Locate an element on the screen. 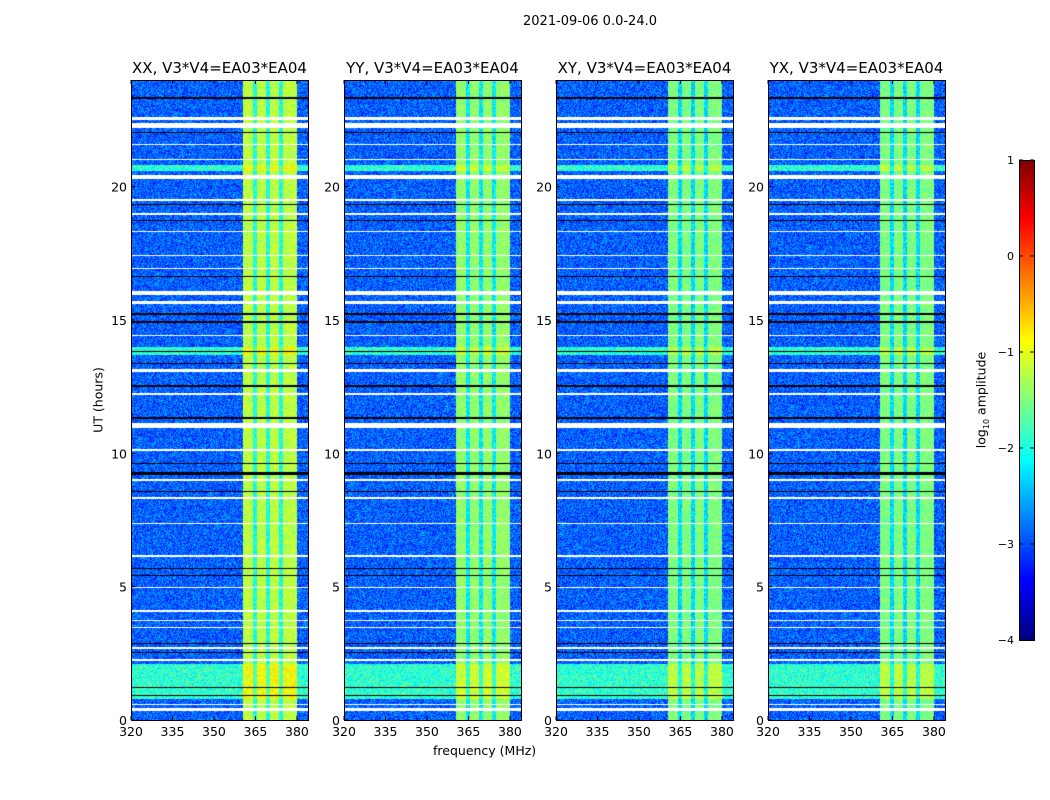  colorbar-tick-label: −1 is located at coordinates (1006, 352).